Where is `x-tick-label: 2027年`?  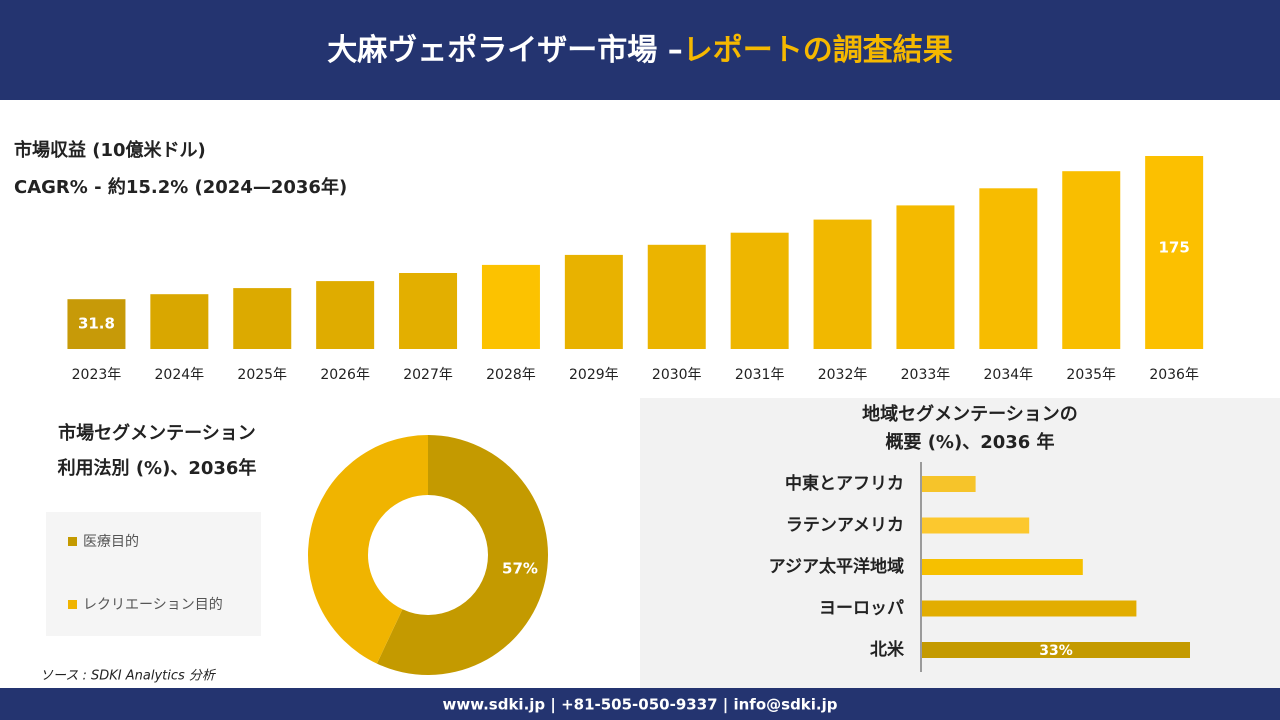
x-tick-label: 2027年 is located at coordinates (428, 375).